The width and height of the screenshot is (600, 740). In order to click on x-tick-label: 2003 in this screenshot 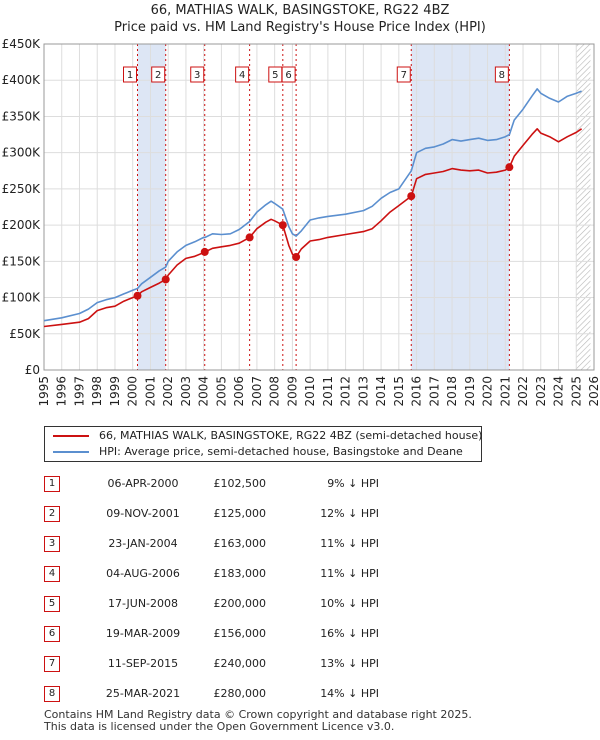, I will do `click(186, 391)`.